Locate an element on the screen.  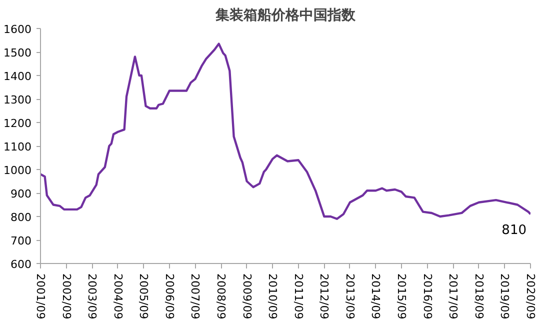
x-tick-label: 2007/09 is located at coordinates (195, 297).